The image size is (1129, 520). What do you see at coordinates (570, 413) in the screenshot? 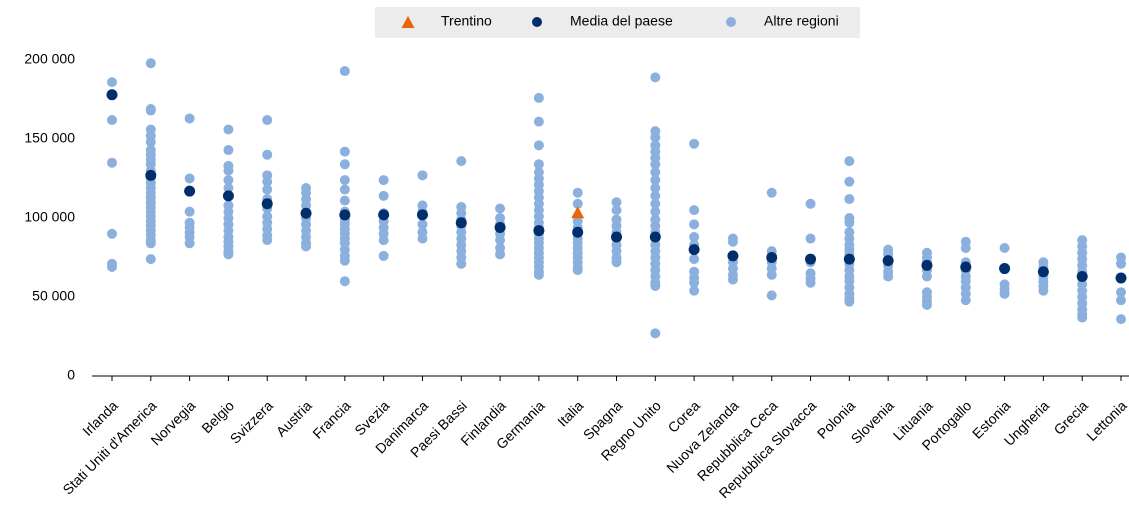
I see `x-tick-label: Italia` at bounding box center [570, 413].